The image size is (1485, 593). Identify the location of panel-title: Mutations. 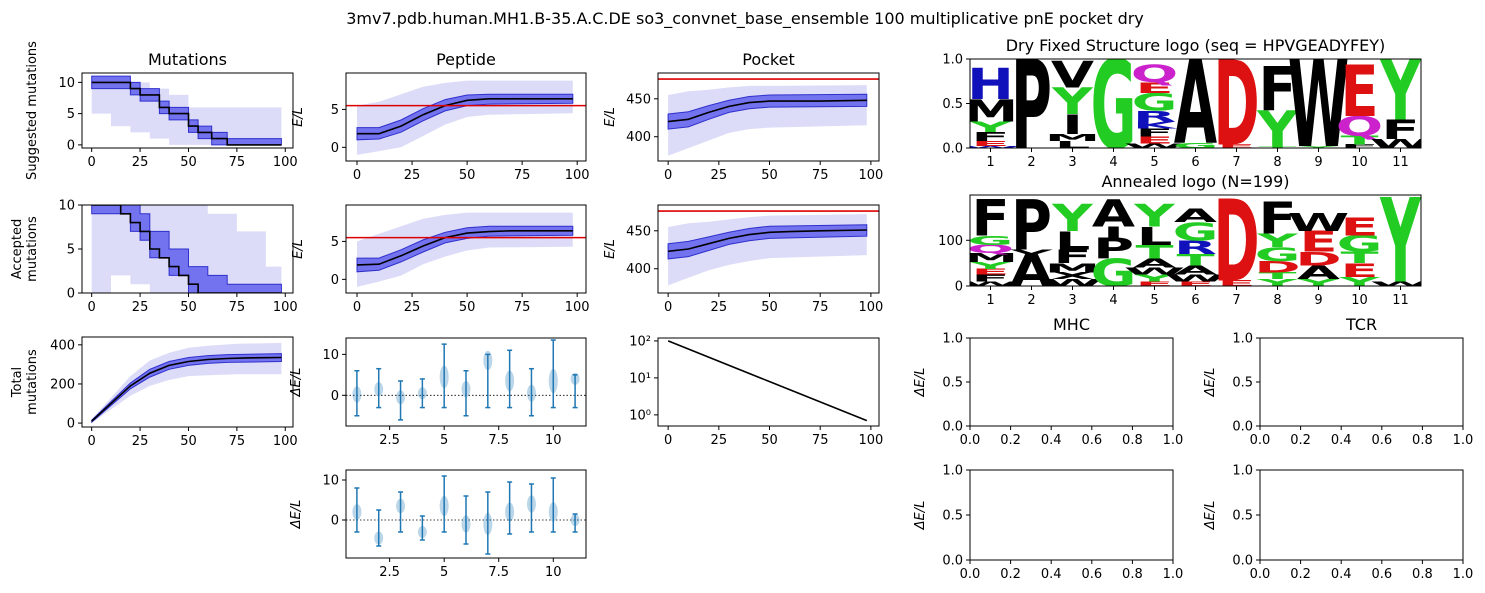
(187, 59).